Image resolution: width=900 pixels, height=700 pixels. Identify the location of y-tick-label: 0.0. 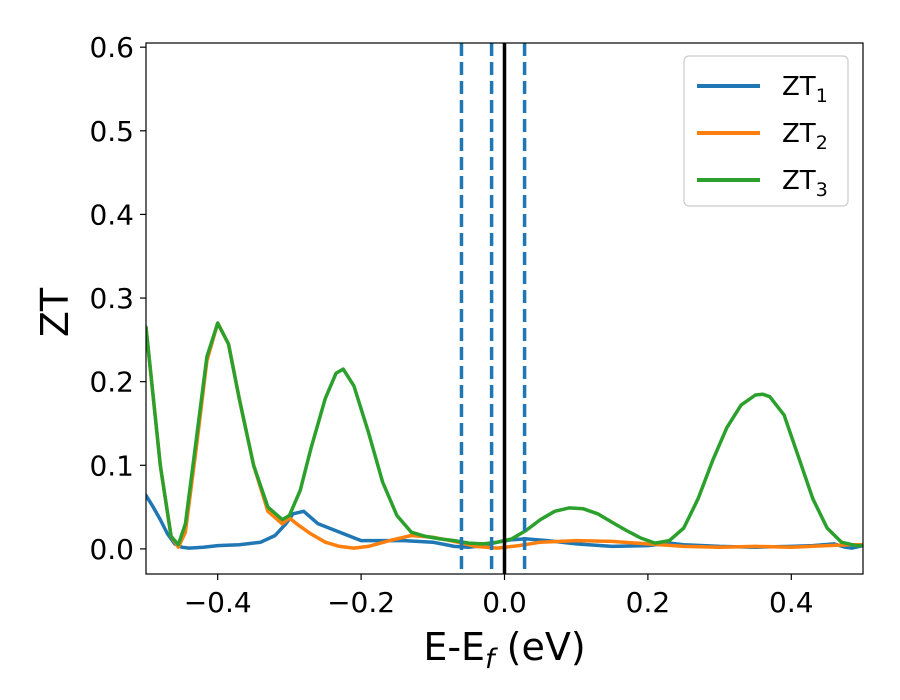
(111, 549).